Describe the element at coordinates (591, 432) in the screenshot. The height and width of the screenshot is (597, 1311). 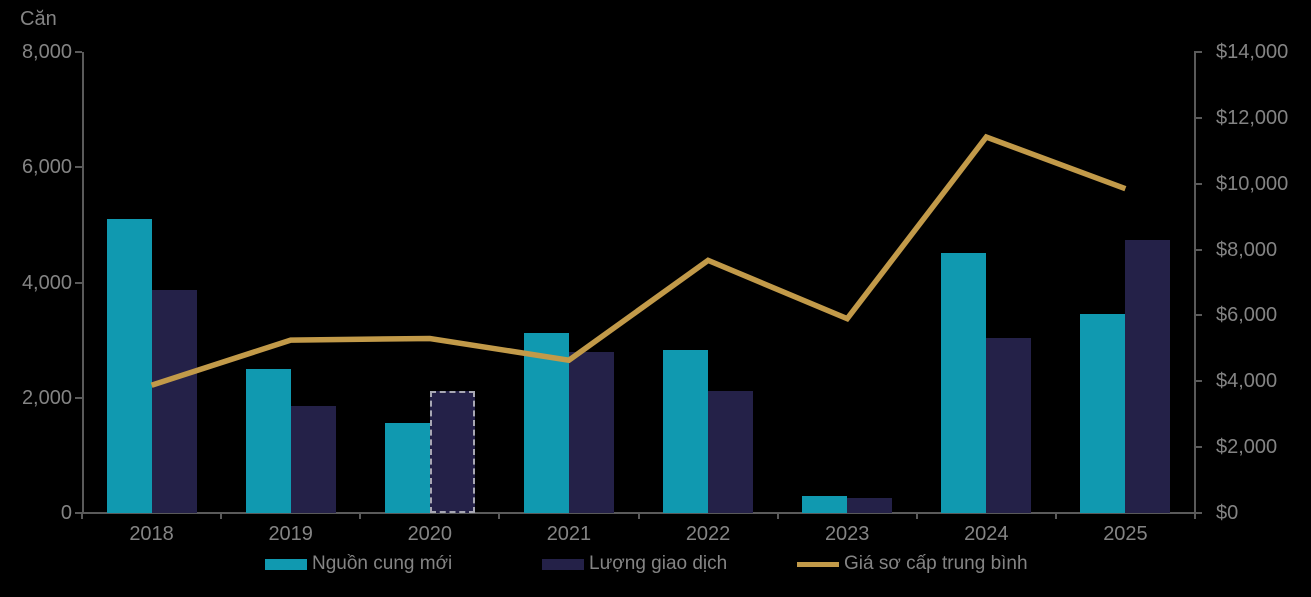
I see `bar-transactions-2021` at that location.